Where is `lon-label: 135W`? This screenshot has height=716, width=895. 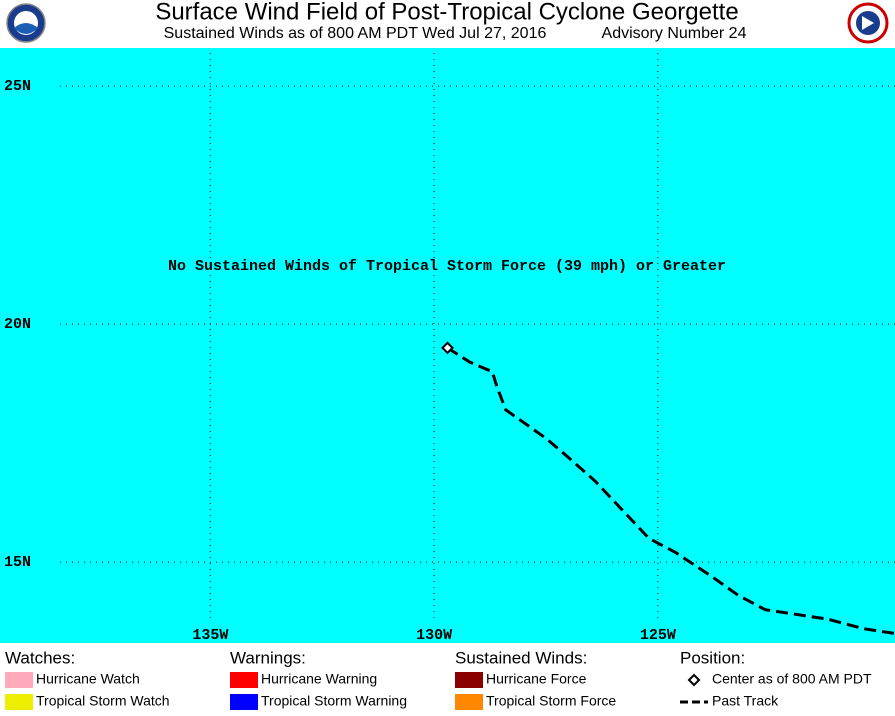 lon-label: 135W is located at coordinates (210, 635).